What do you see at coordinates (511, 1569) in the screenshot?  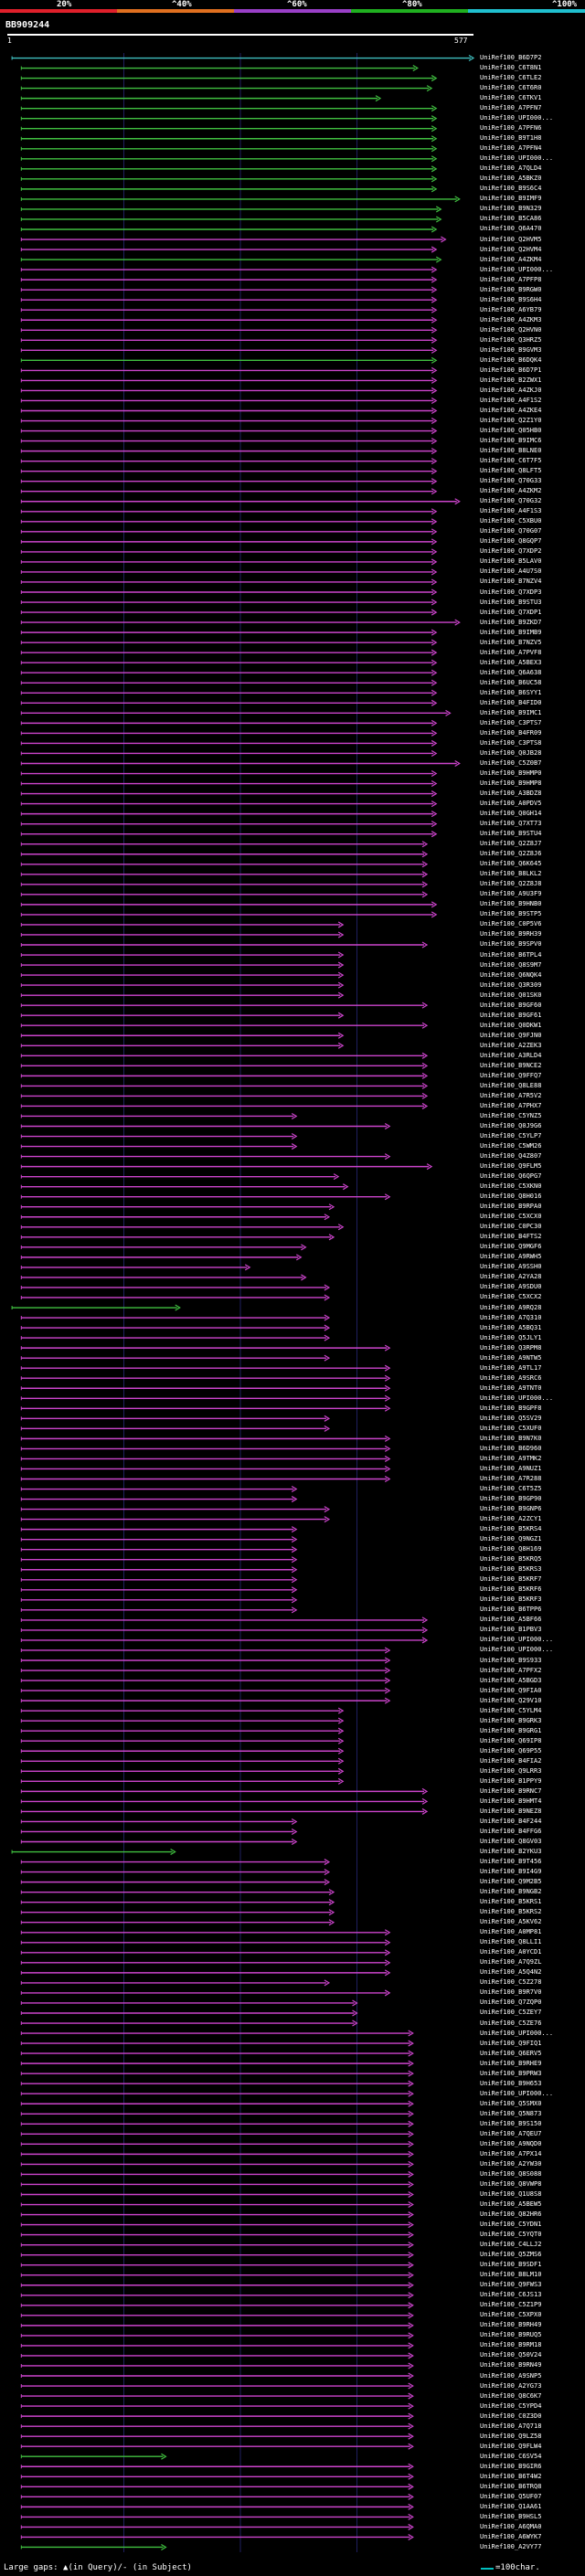 I see `hit-label: UniRef100_B5KRS3` at bounding box center [511, 1569].